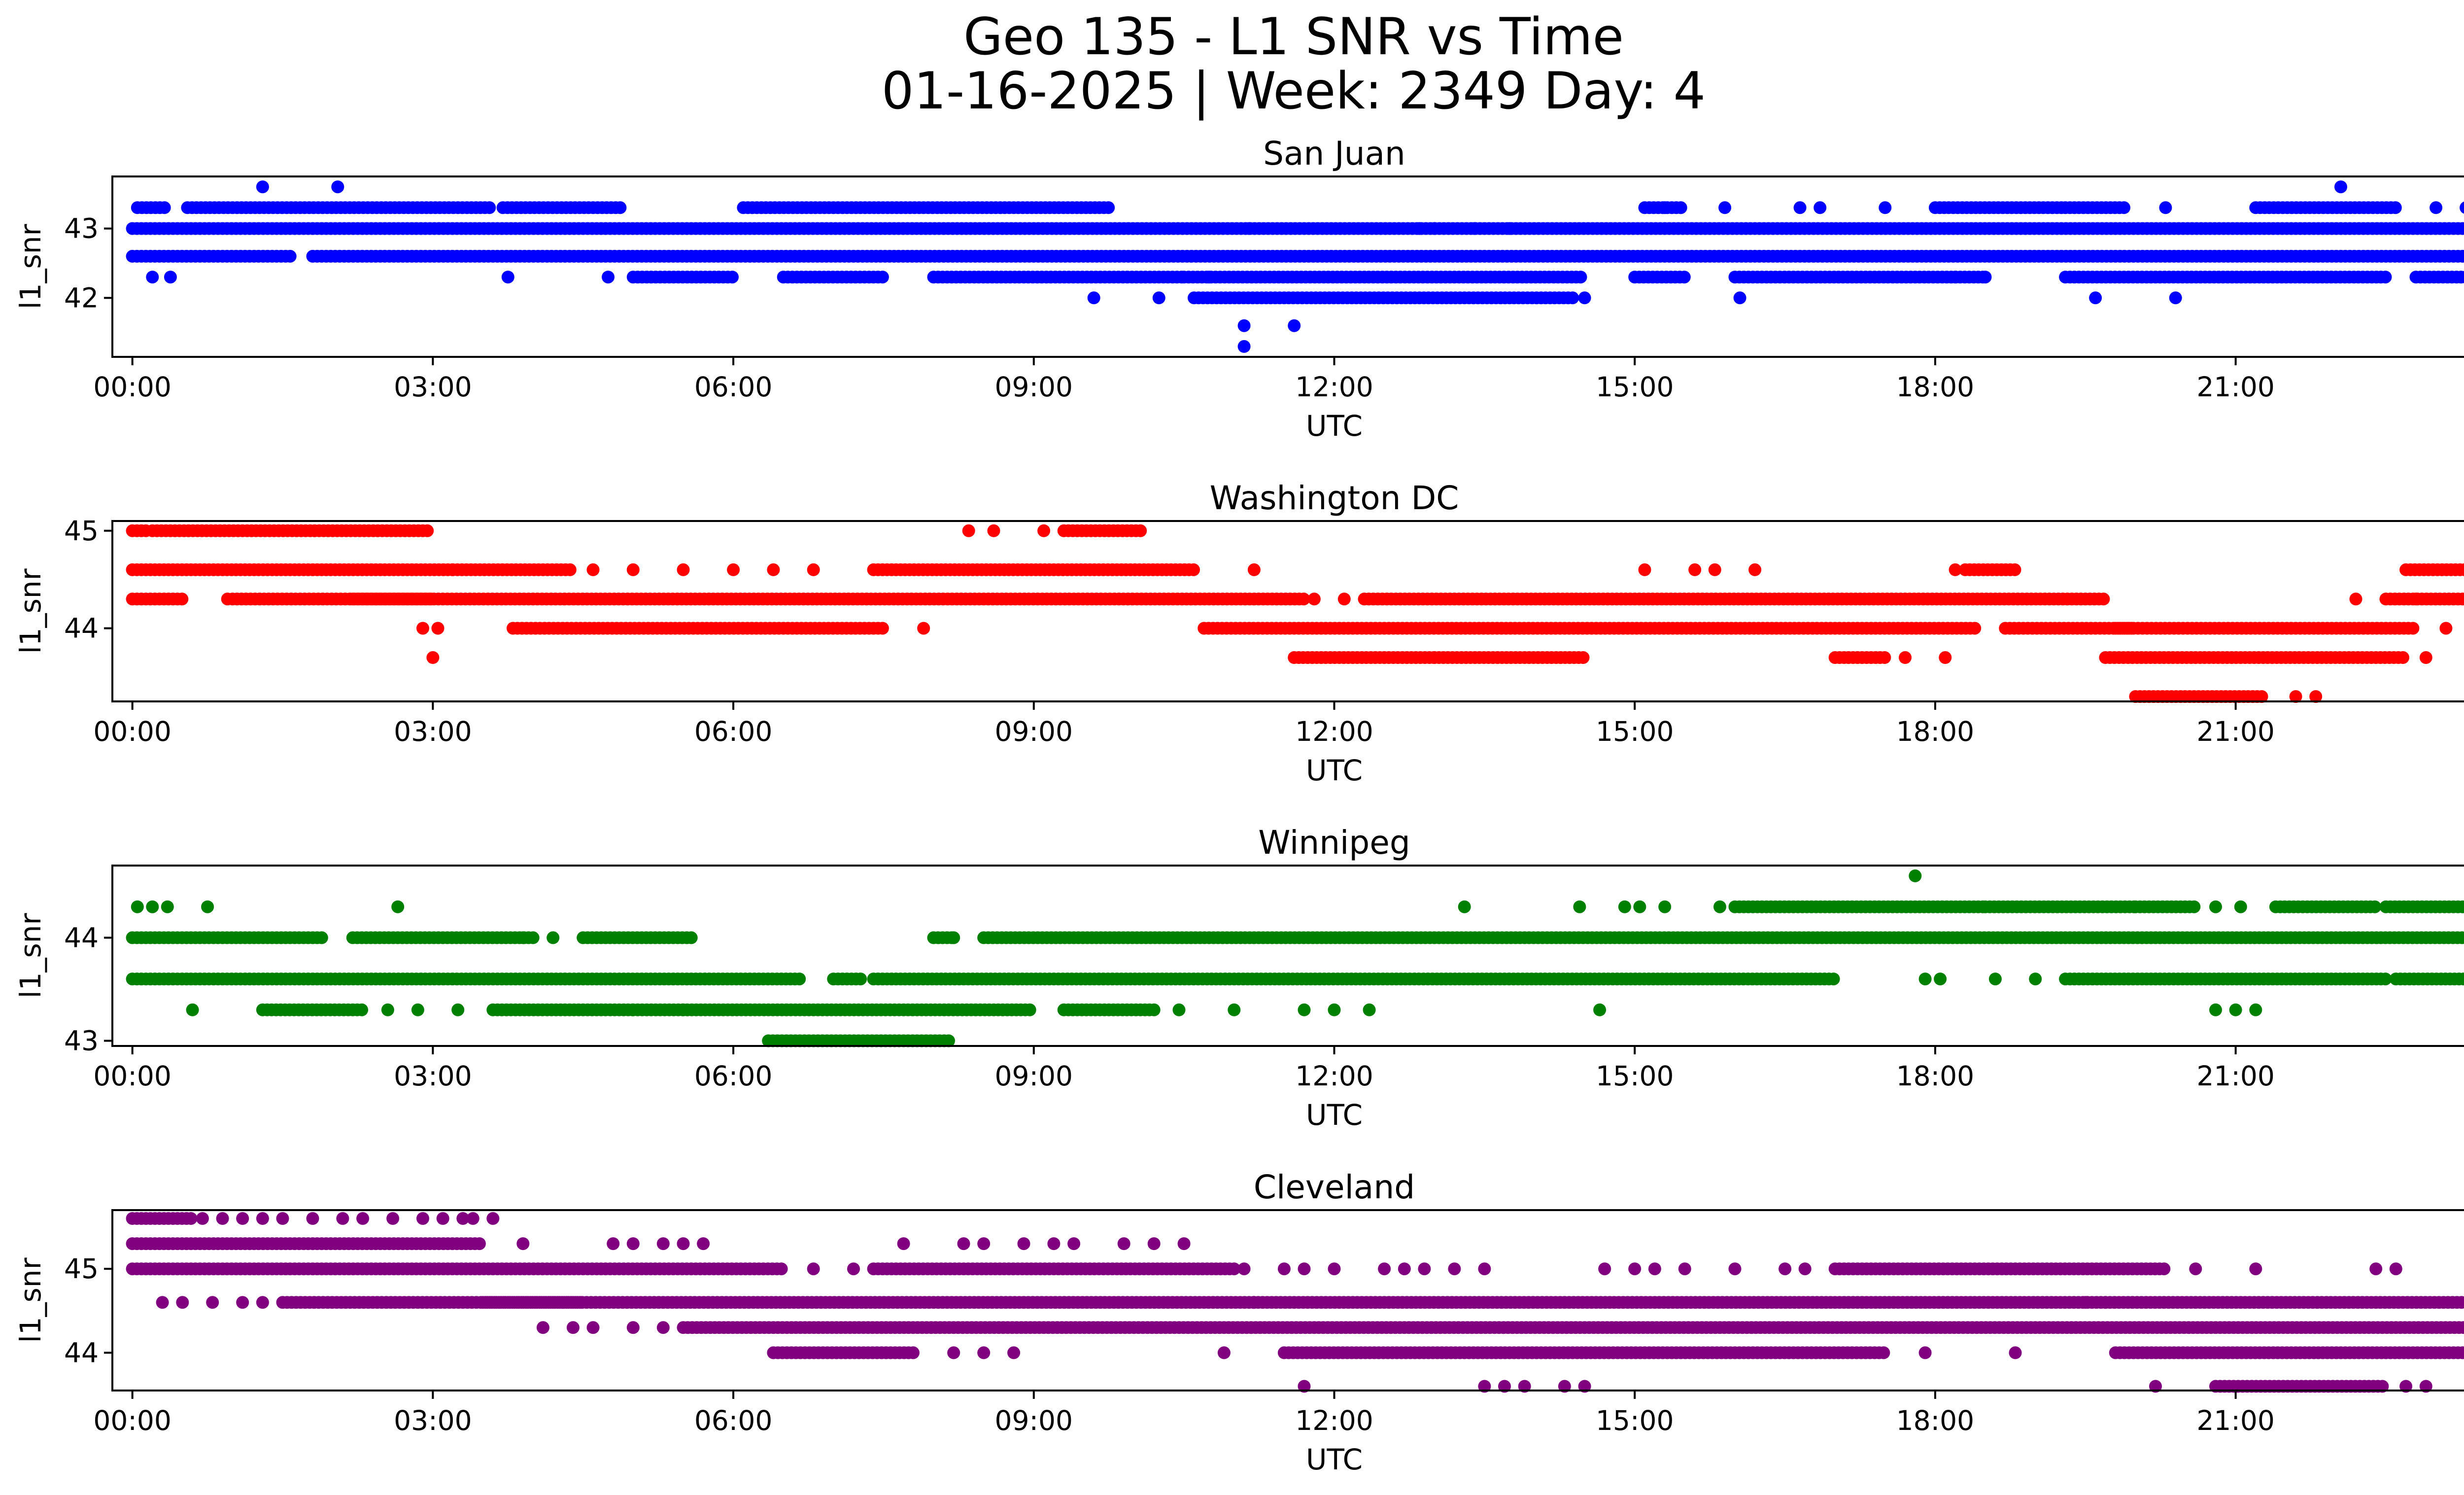 The width and height of the screenshot is (2464, 1495). Describe the element at coordinates (30, 611) in the screenshot. I see `y-axis-label: l1_snr` at that location.